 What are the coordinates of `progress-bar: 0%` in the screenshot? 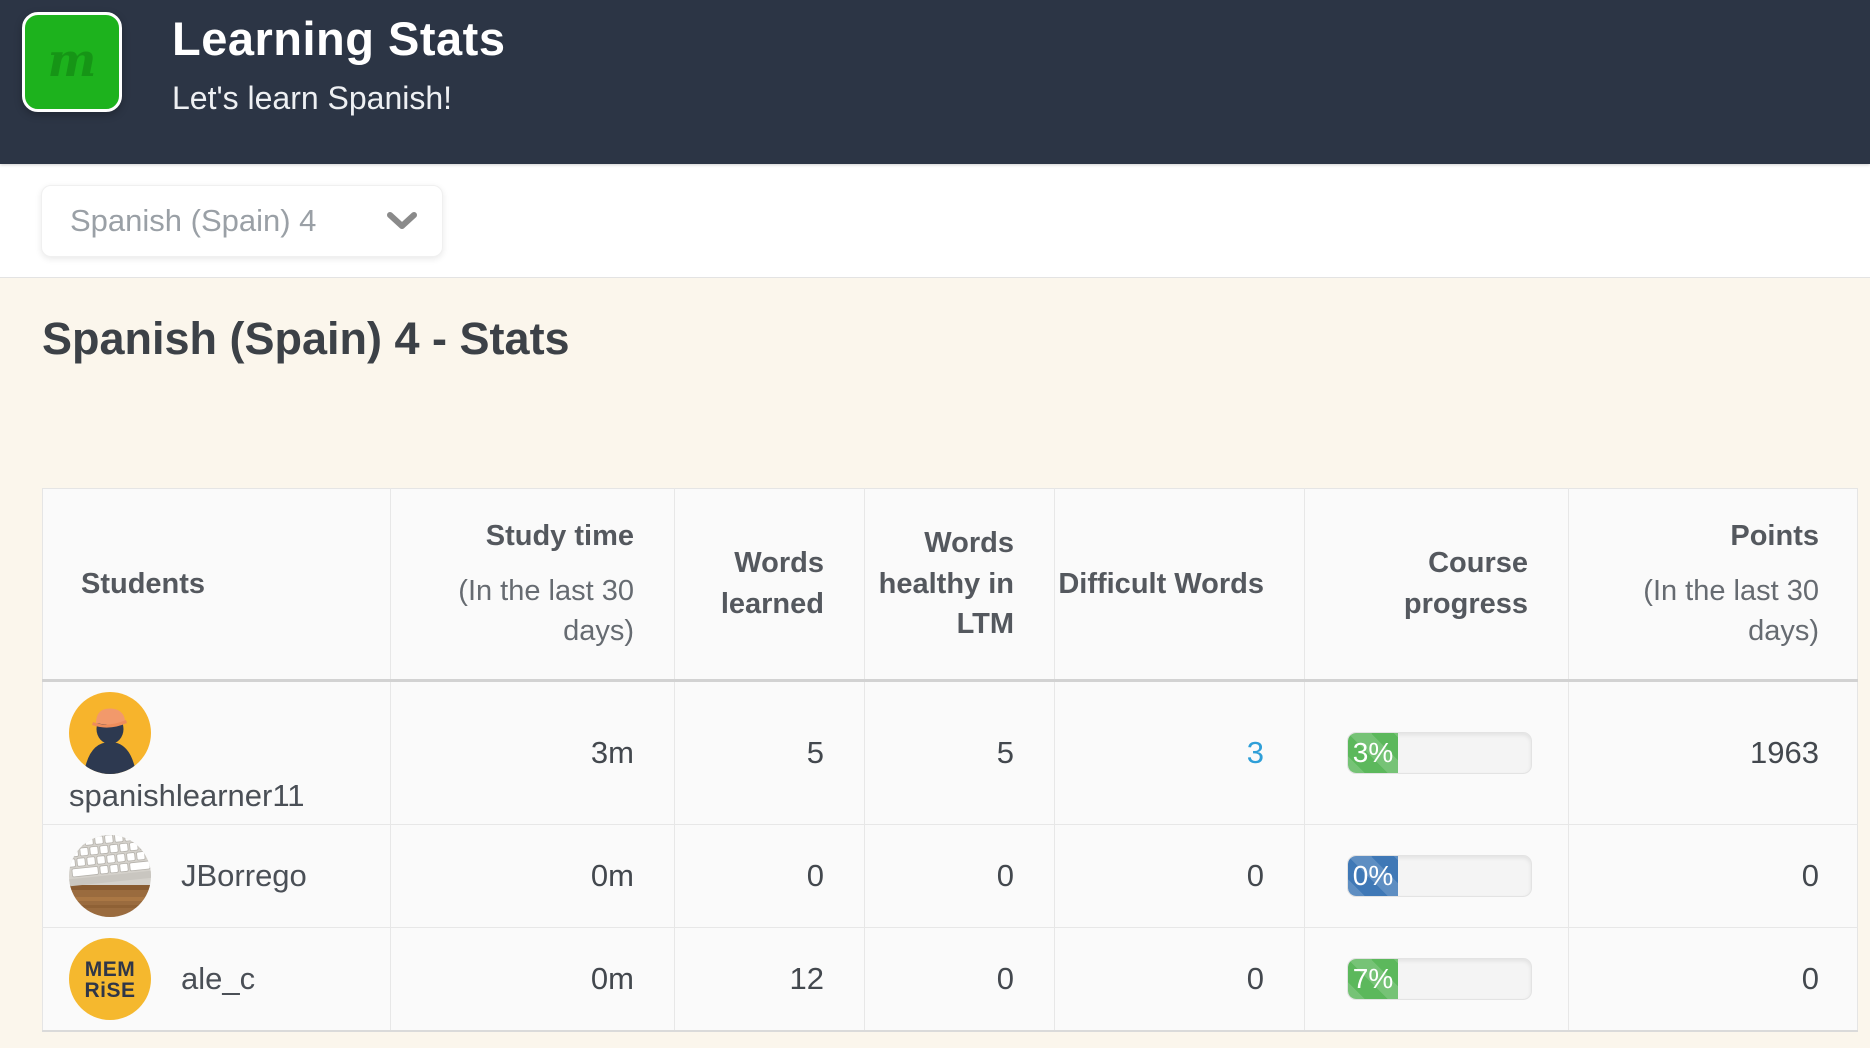 It's located at (1439, 876).